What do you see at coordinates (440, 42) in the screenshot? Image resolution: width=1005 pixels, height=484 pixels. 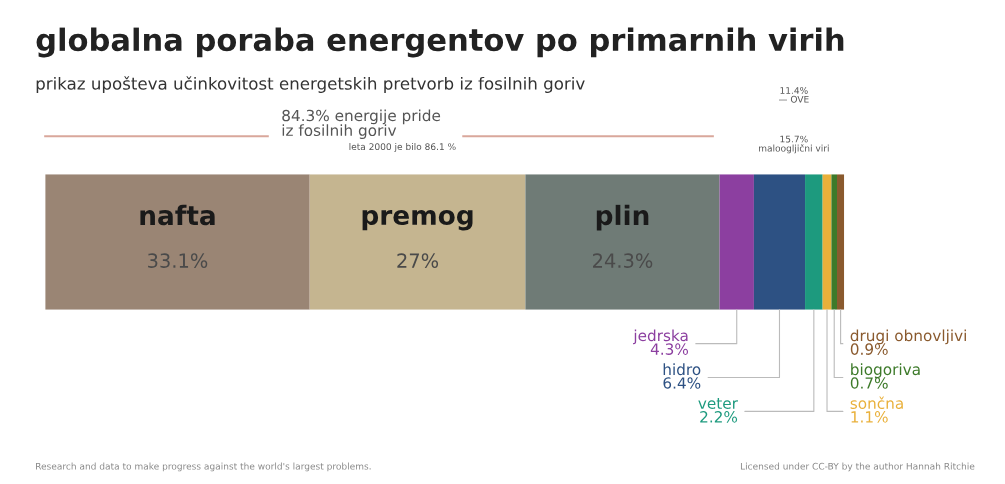 I see `chart-title: globalna poraba energentov po primarnih virih` at bounding box center [440, 42].